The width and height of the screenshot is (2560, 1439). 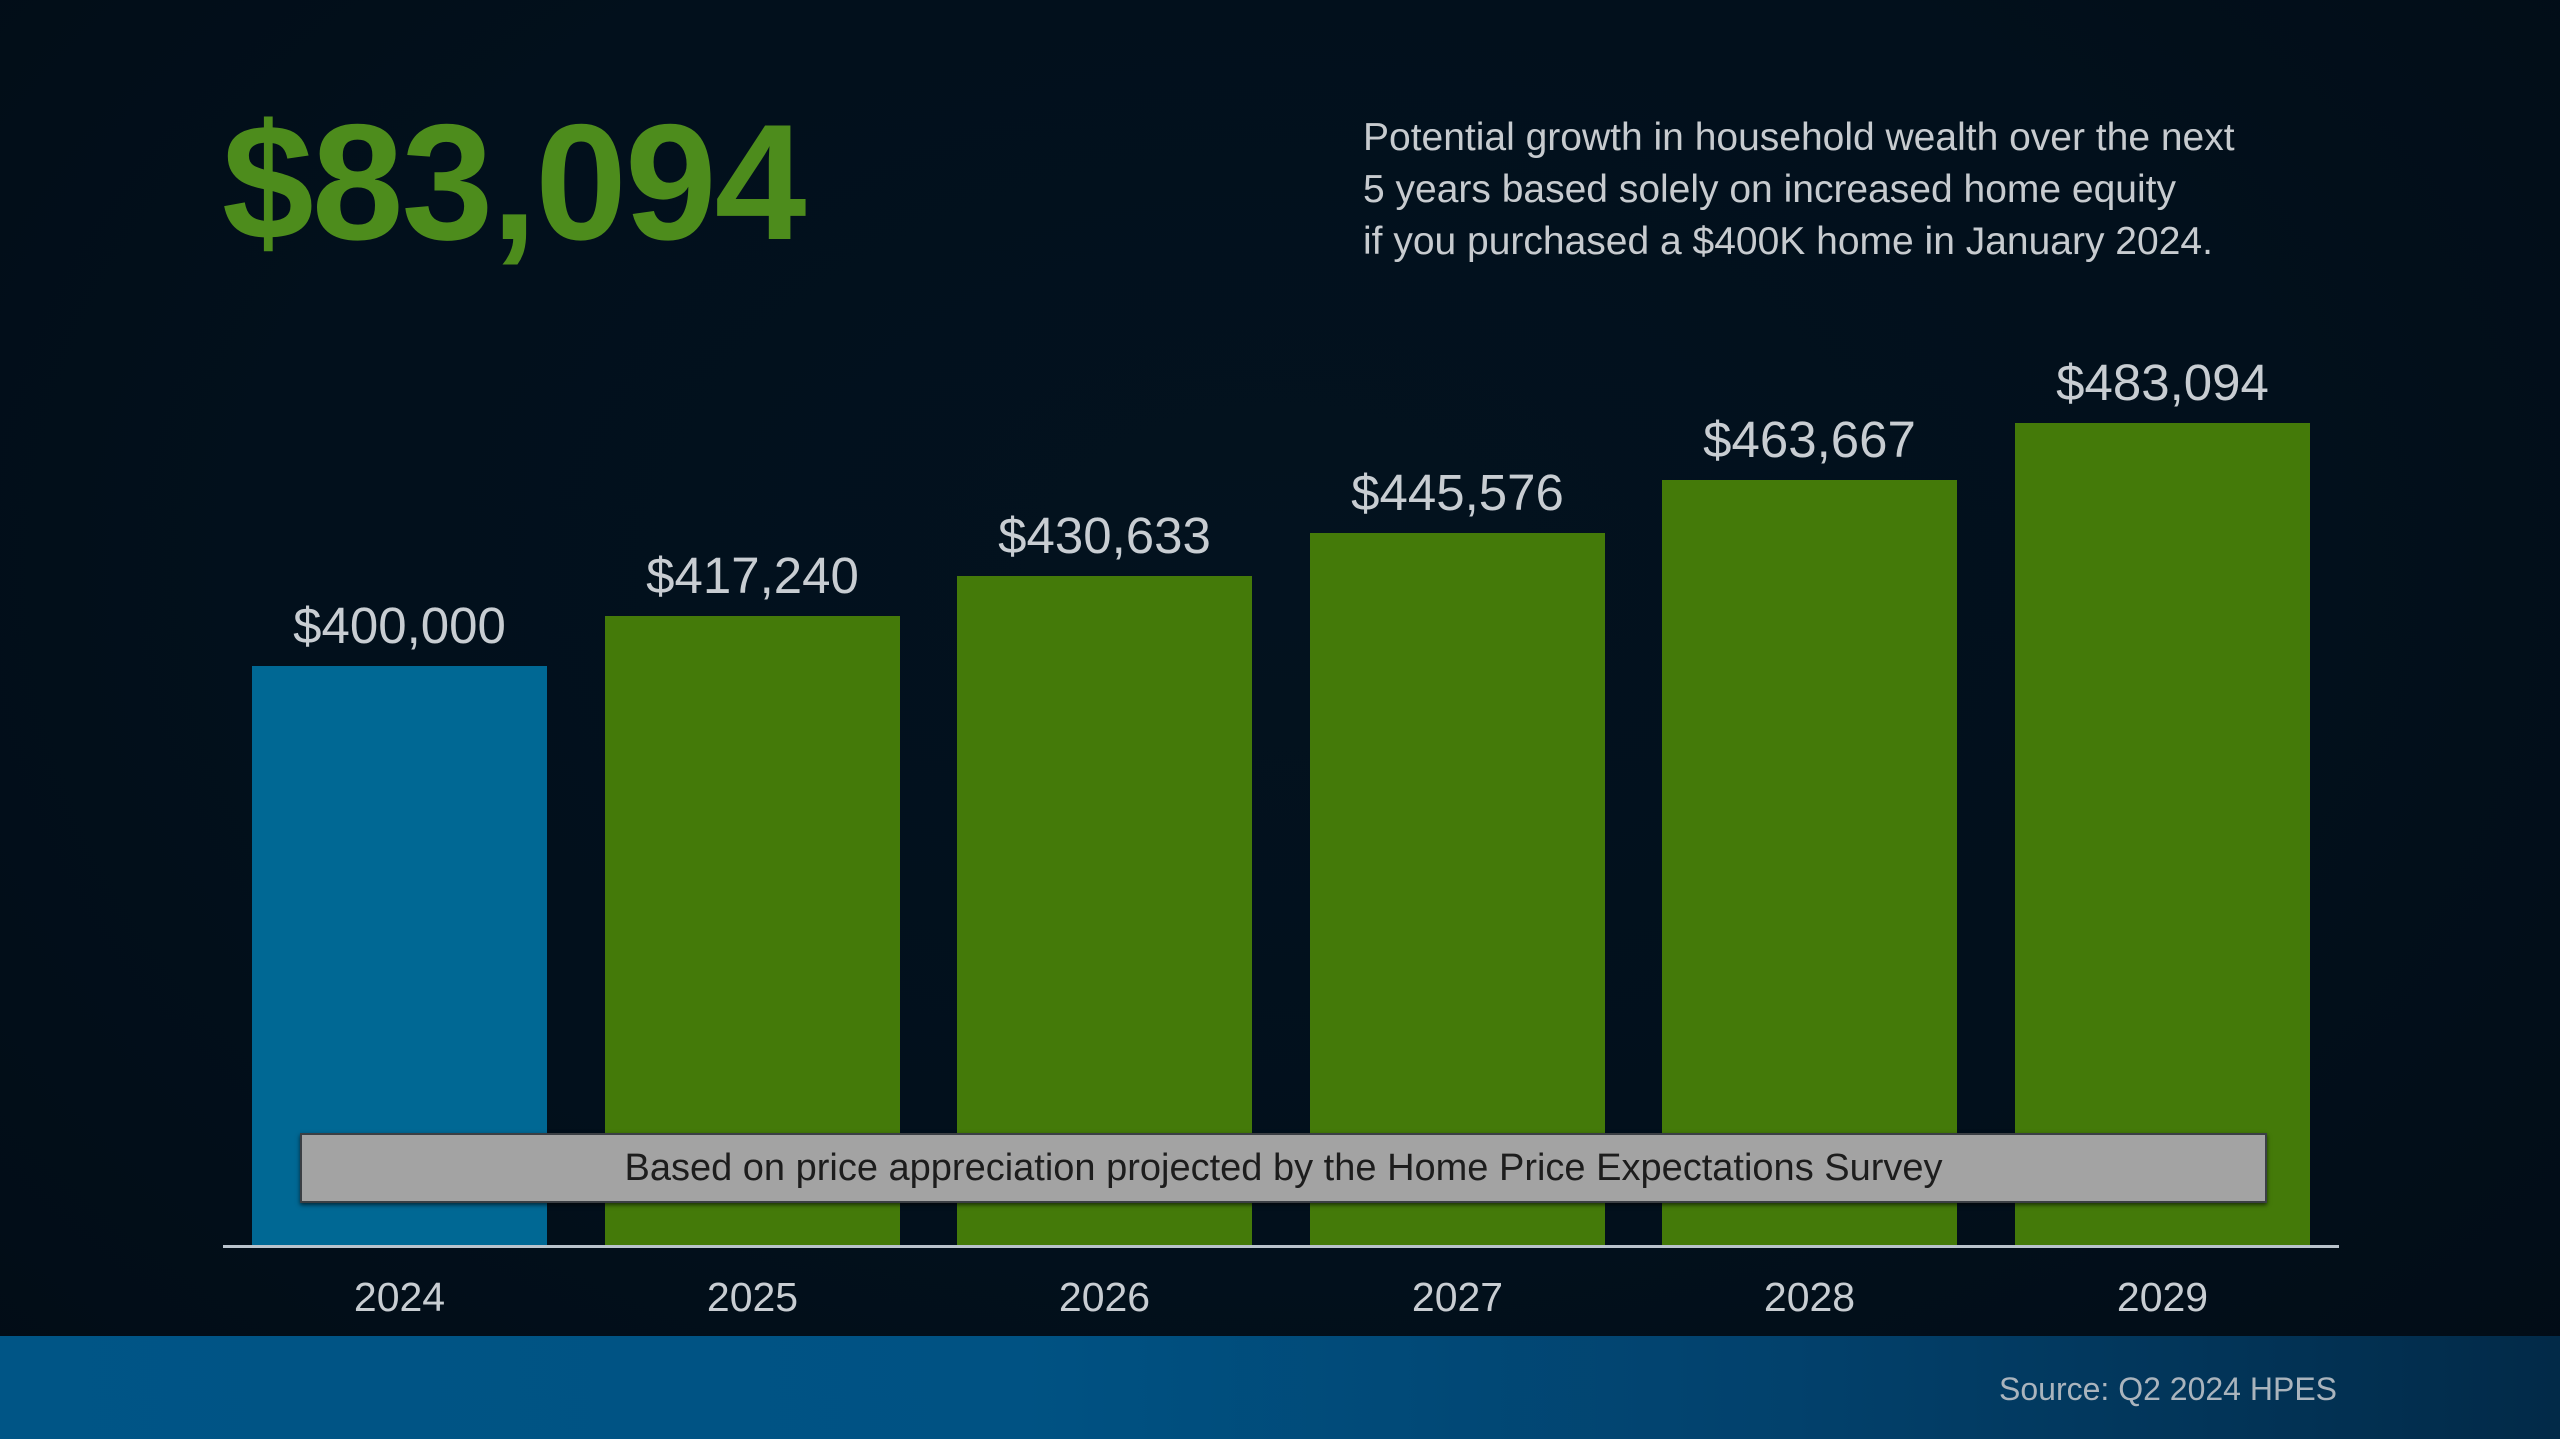 I want to click on x-tick-label: 2024, so click(x=399, y=1297).